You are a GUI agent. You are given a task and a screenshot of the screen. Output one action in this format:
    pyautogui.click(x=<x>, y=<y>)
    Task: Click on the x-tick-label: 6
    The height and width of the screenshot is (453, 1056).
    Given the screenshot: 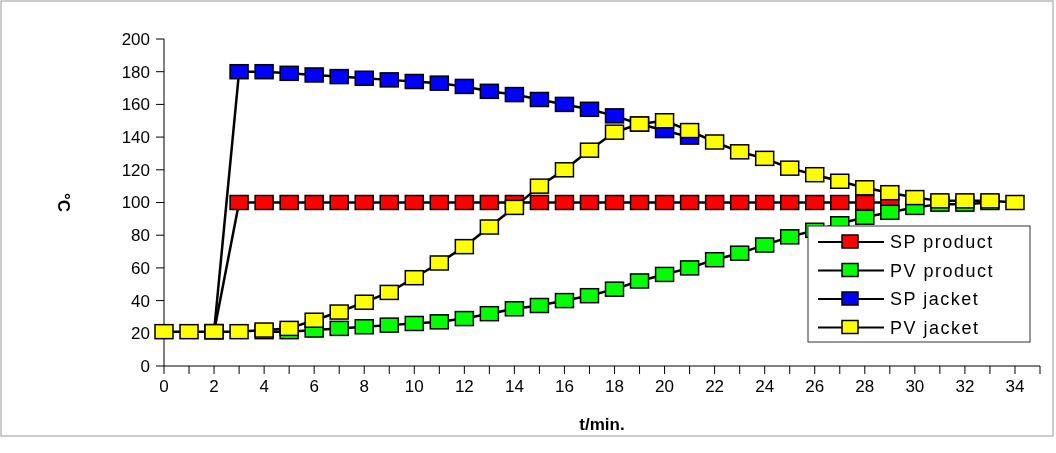 What is the action you would take?
    pyautogui.click(x=314, y=386)
    